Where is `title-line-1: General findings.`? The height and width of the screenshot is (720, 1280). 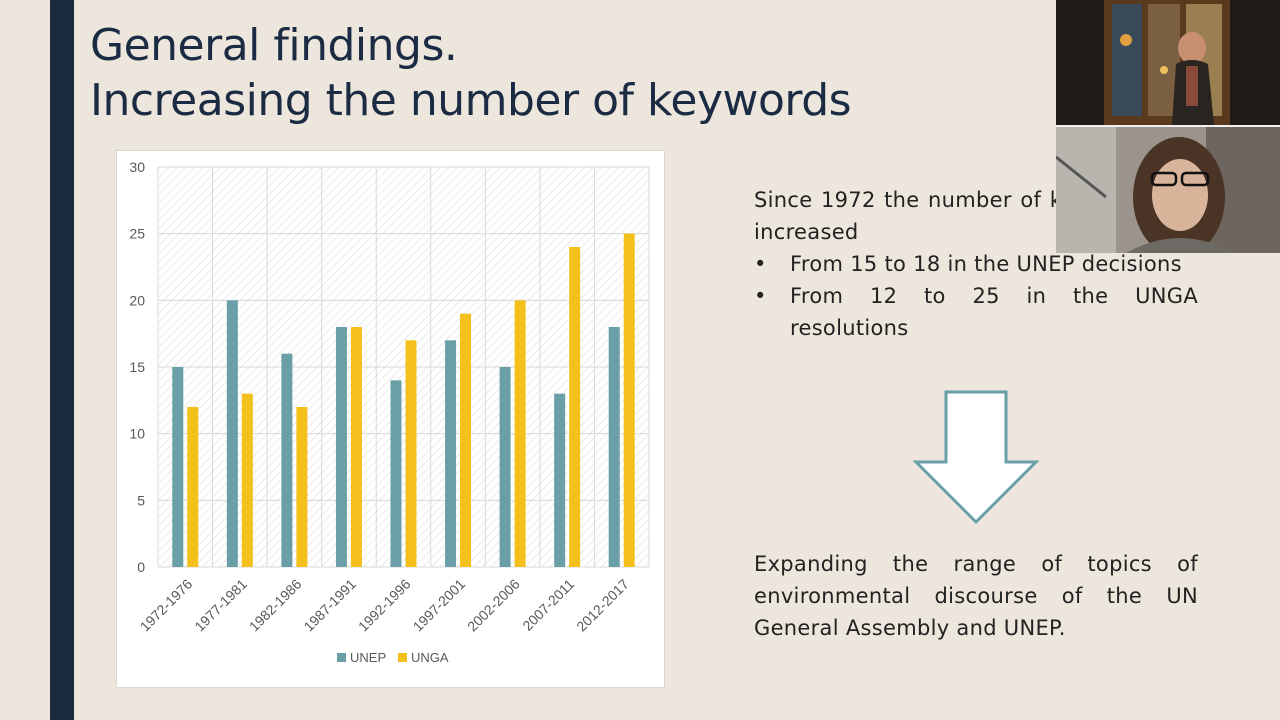
title-line-1: General findings. is located at coordinates (274, 45).